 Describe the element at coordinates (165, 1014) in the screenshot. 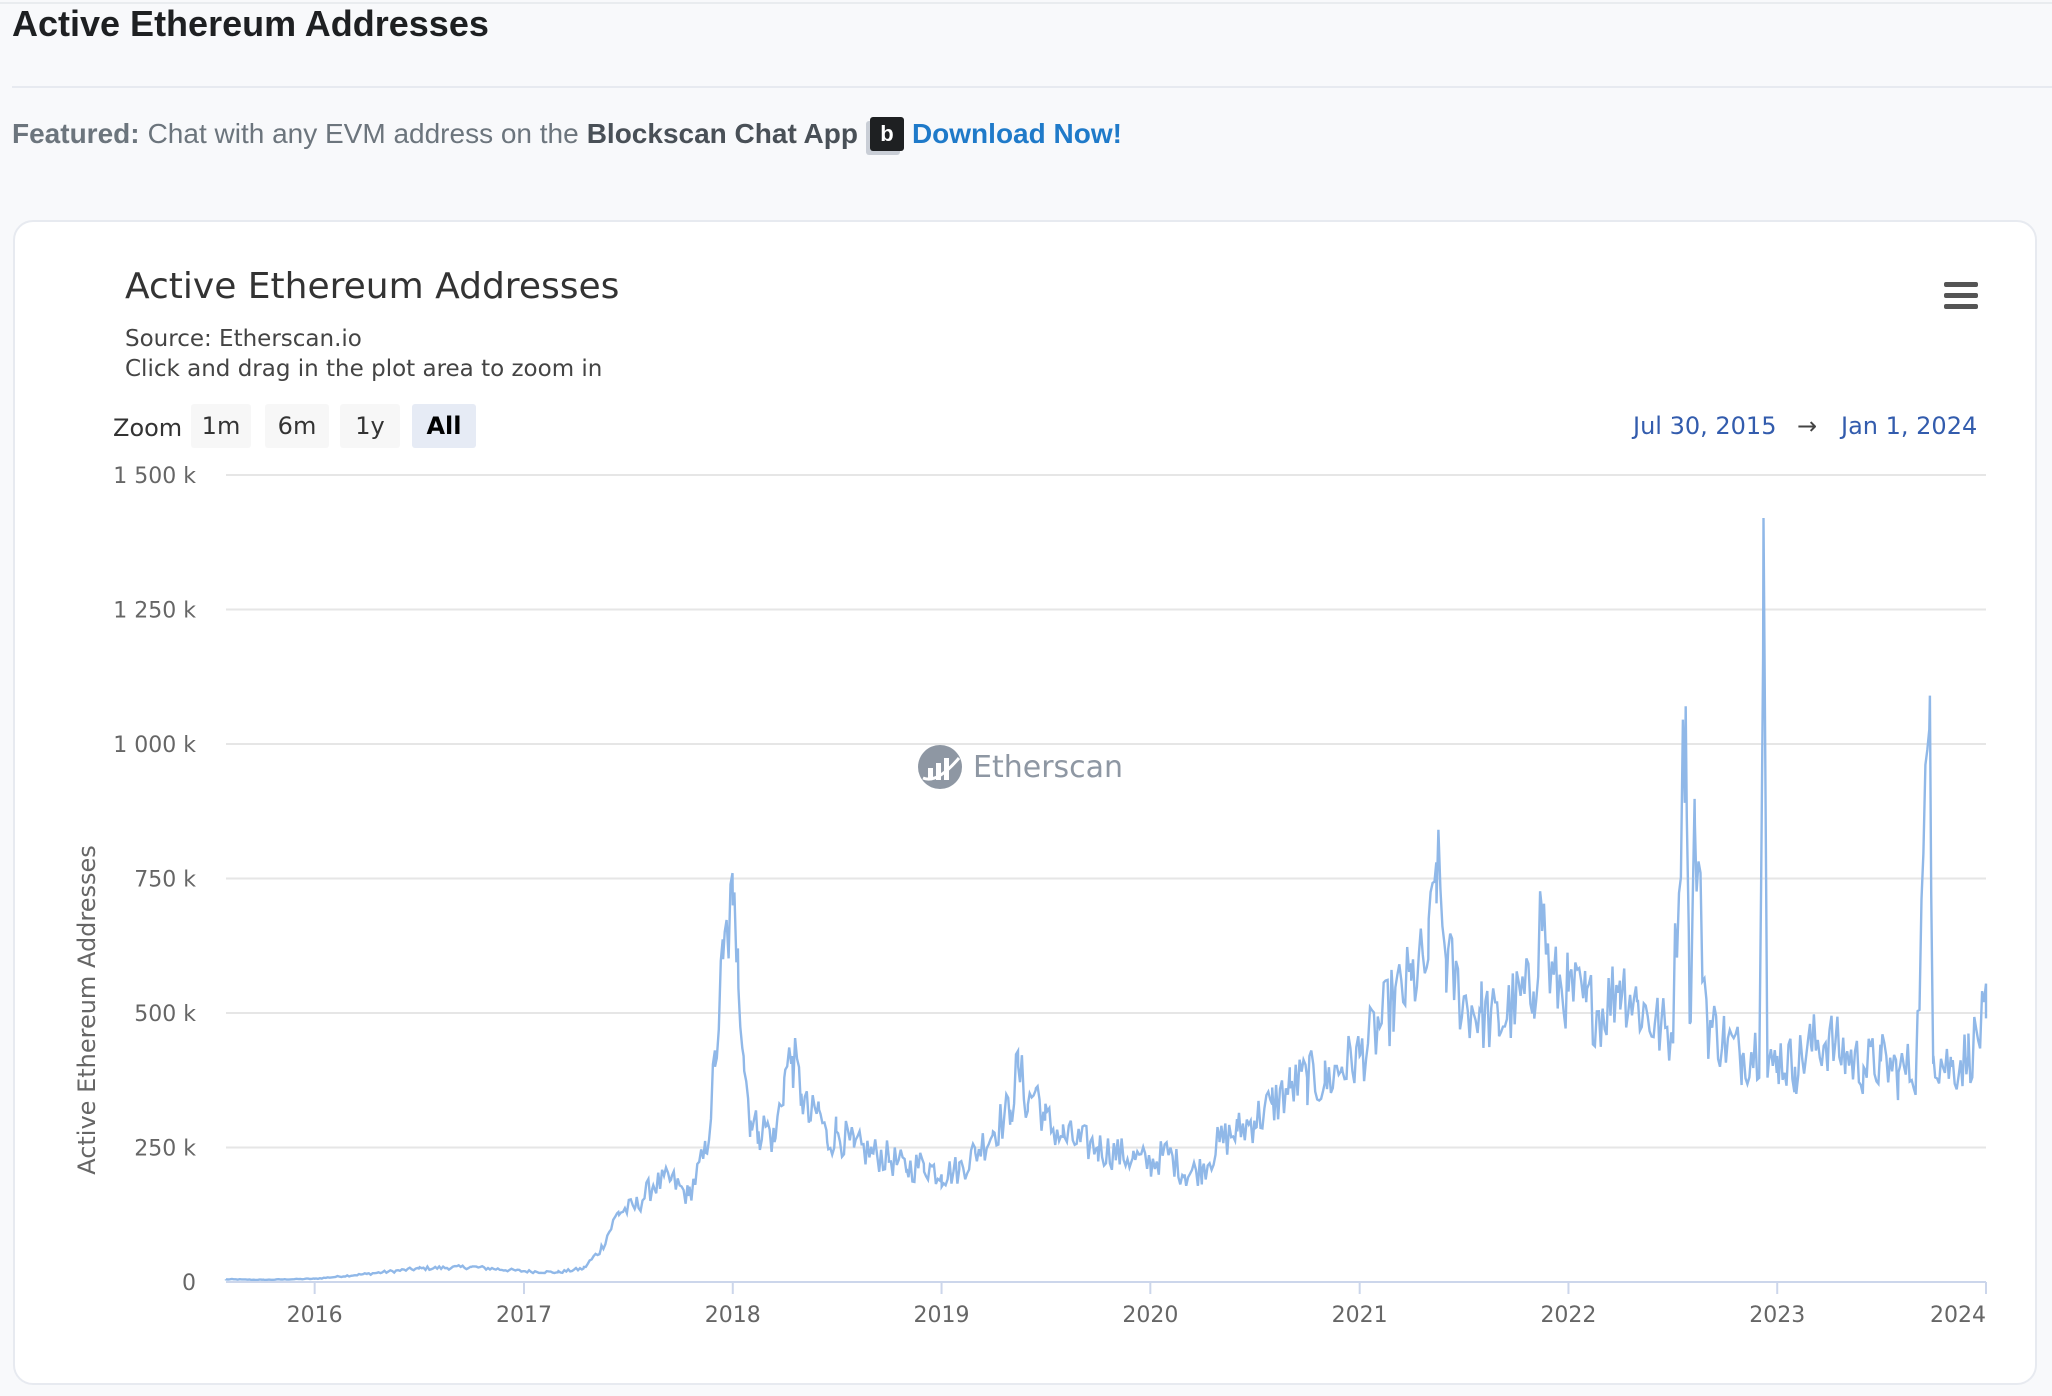

I see `y-tick-label: 500 k` at that location.